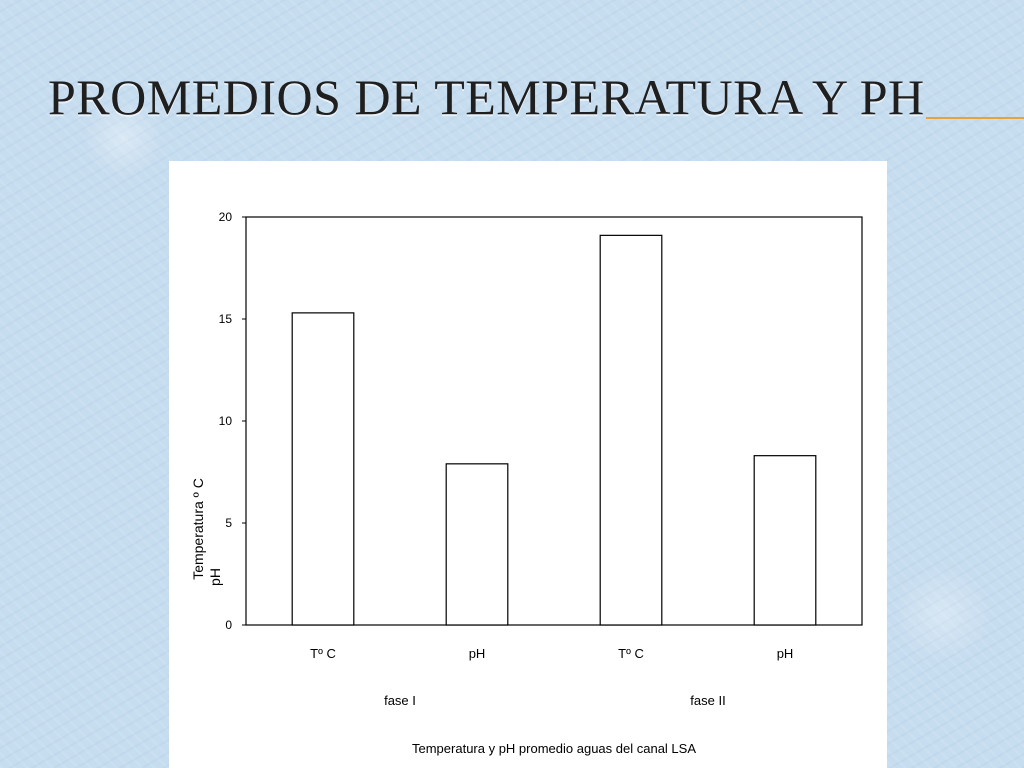 The height and width of the screenshot is (768, 1024). Describe the element at coordinates (228, 523) in the screenshot. I see `y-tick-label: 5` at that location.